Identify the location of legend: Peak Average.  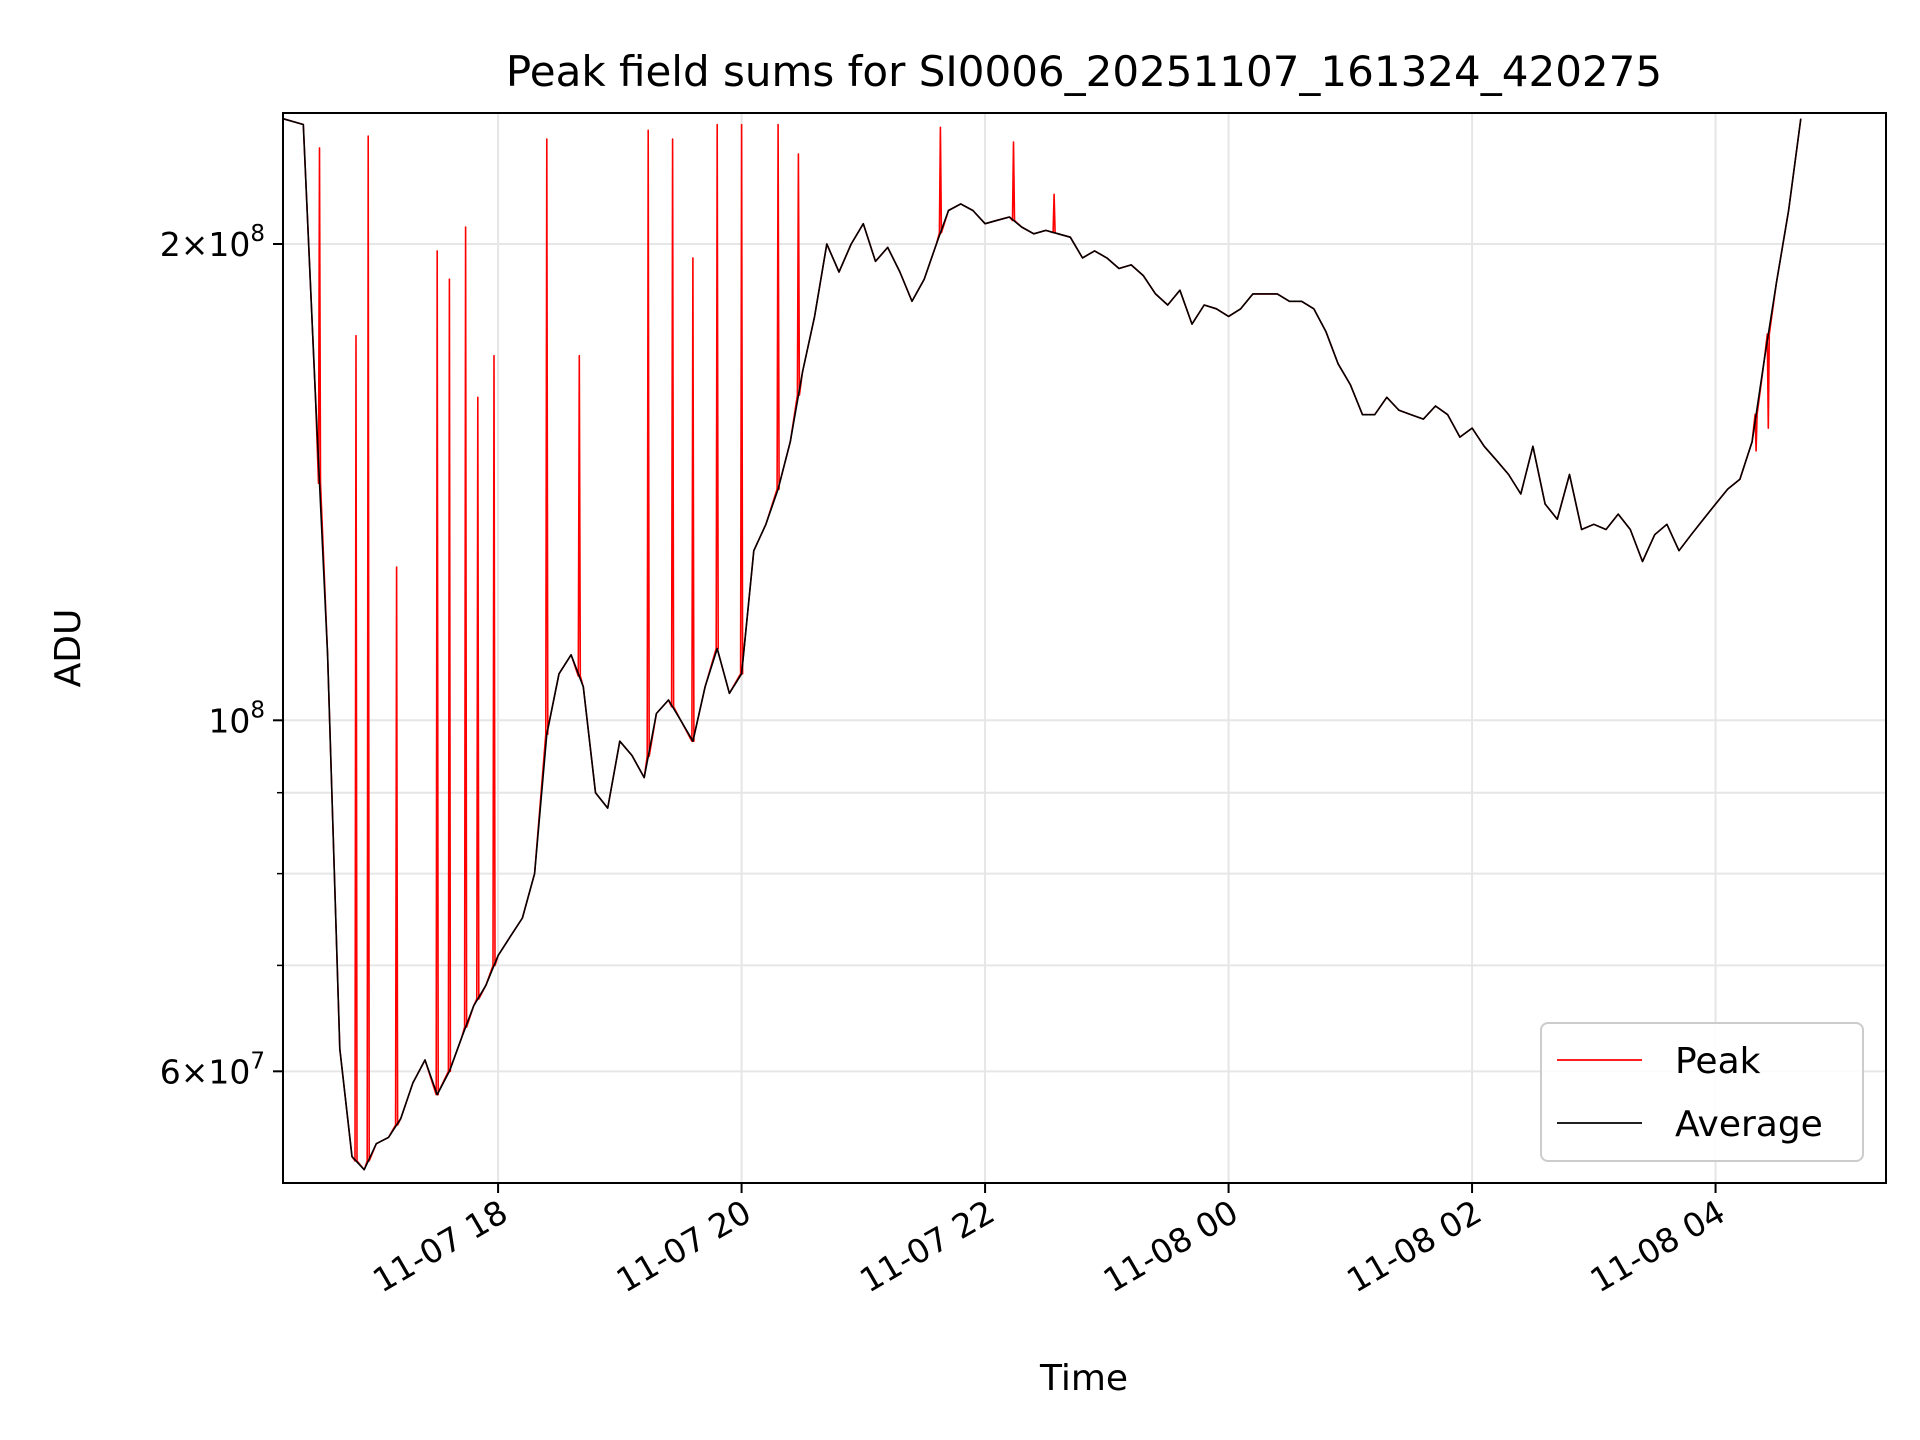
(1702, 1092).